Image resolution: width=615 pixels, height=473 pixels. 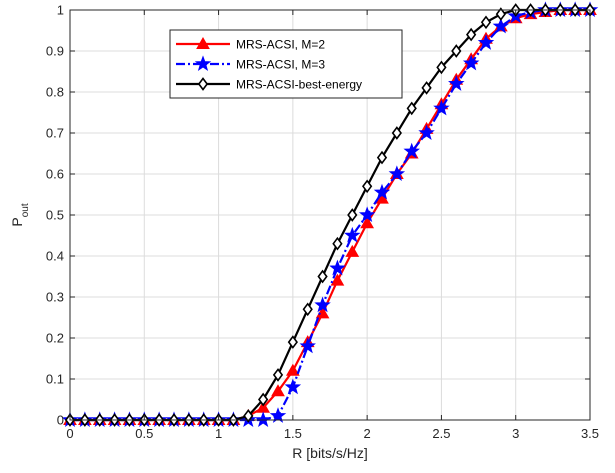 What do you see at coordinates (17, 221) in the screenshot?
I see `y-axis-label-main: P` at bounding box center [17, 221].